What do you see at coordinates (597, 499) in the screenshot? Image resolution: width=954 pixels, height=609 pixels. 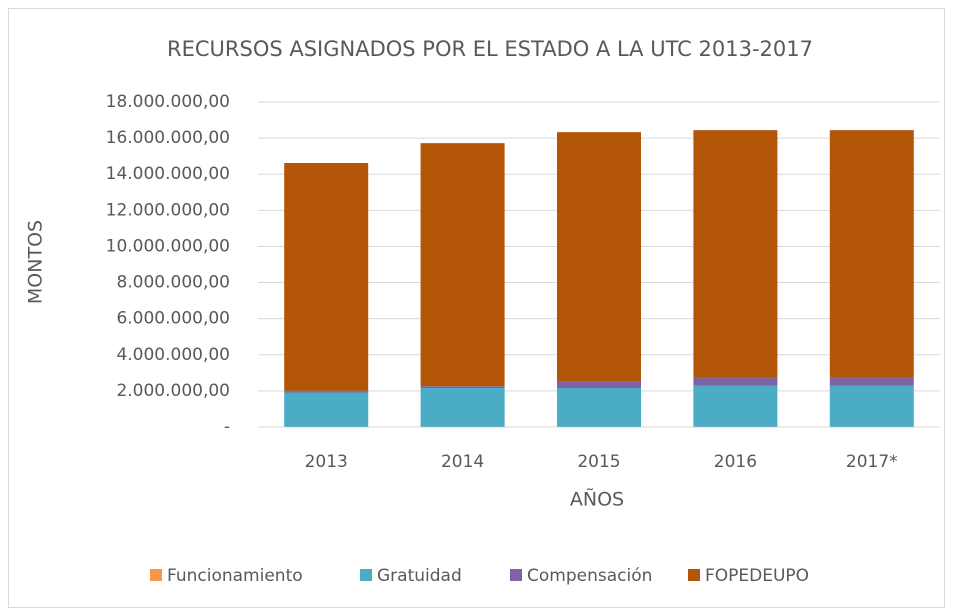 I see `x-axis-title: AÑOS` at bounding box center [597, 499].